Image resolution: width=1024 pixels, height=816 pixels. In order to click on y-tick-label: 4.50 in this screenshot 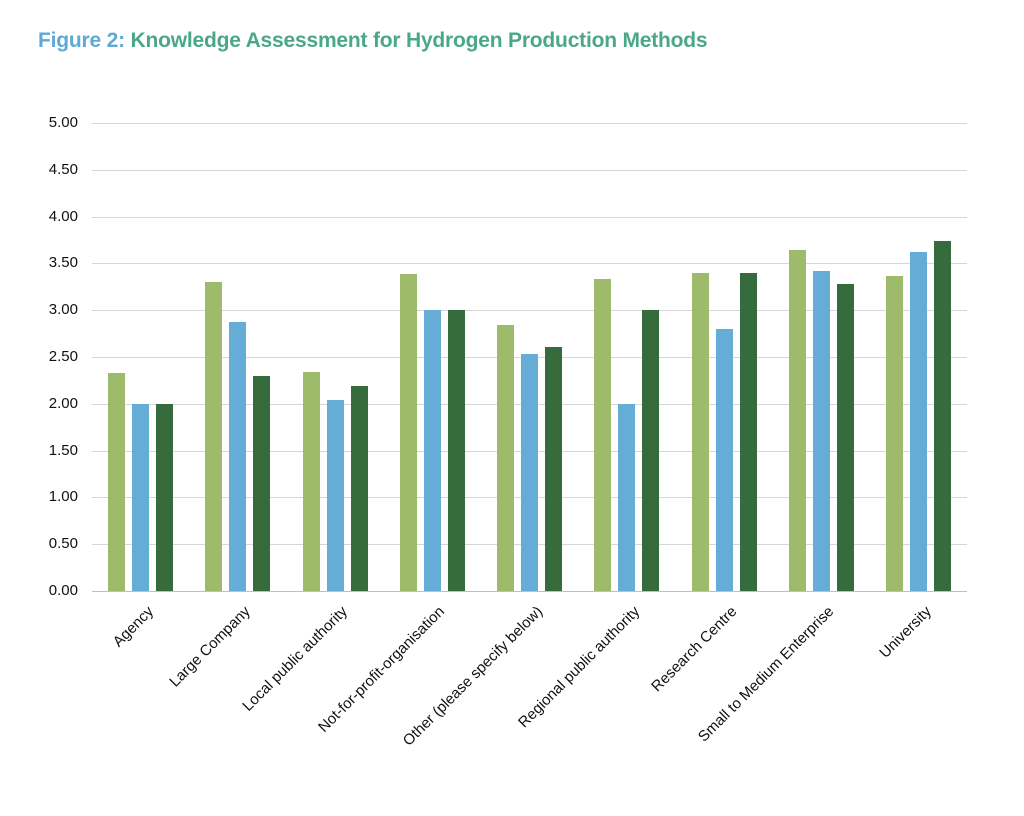, I will do `click(63, 169)`.